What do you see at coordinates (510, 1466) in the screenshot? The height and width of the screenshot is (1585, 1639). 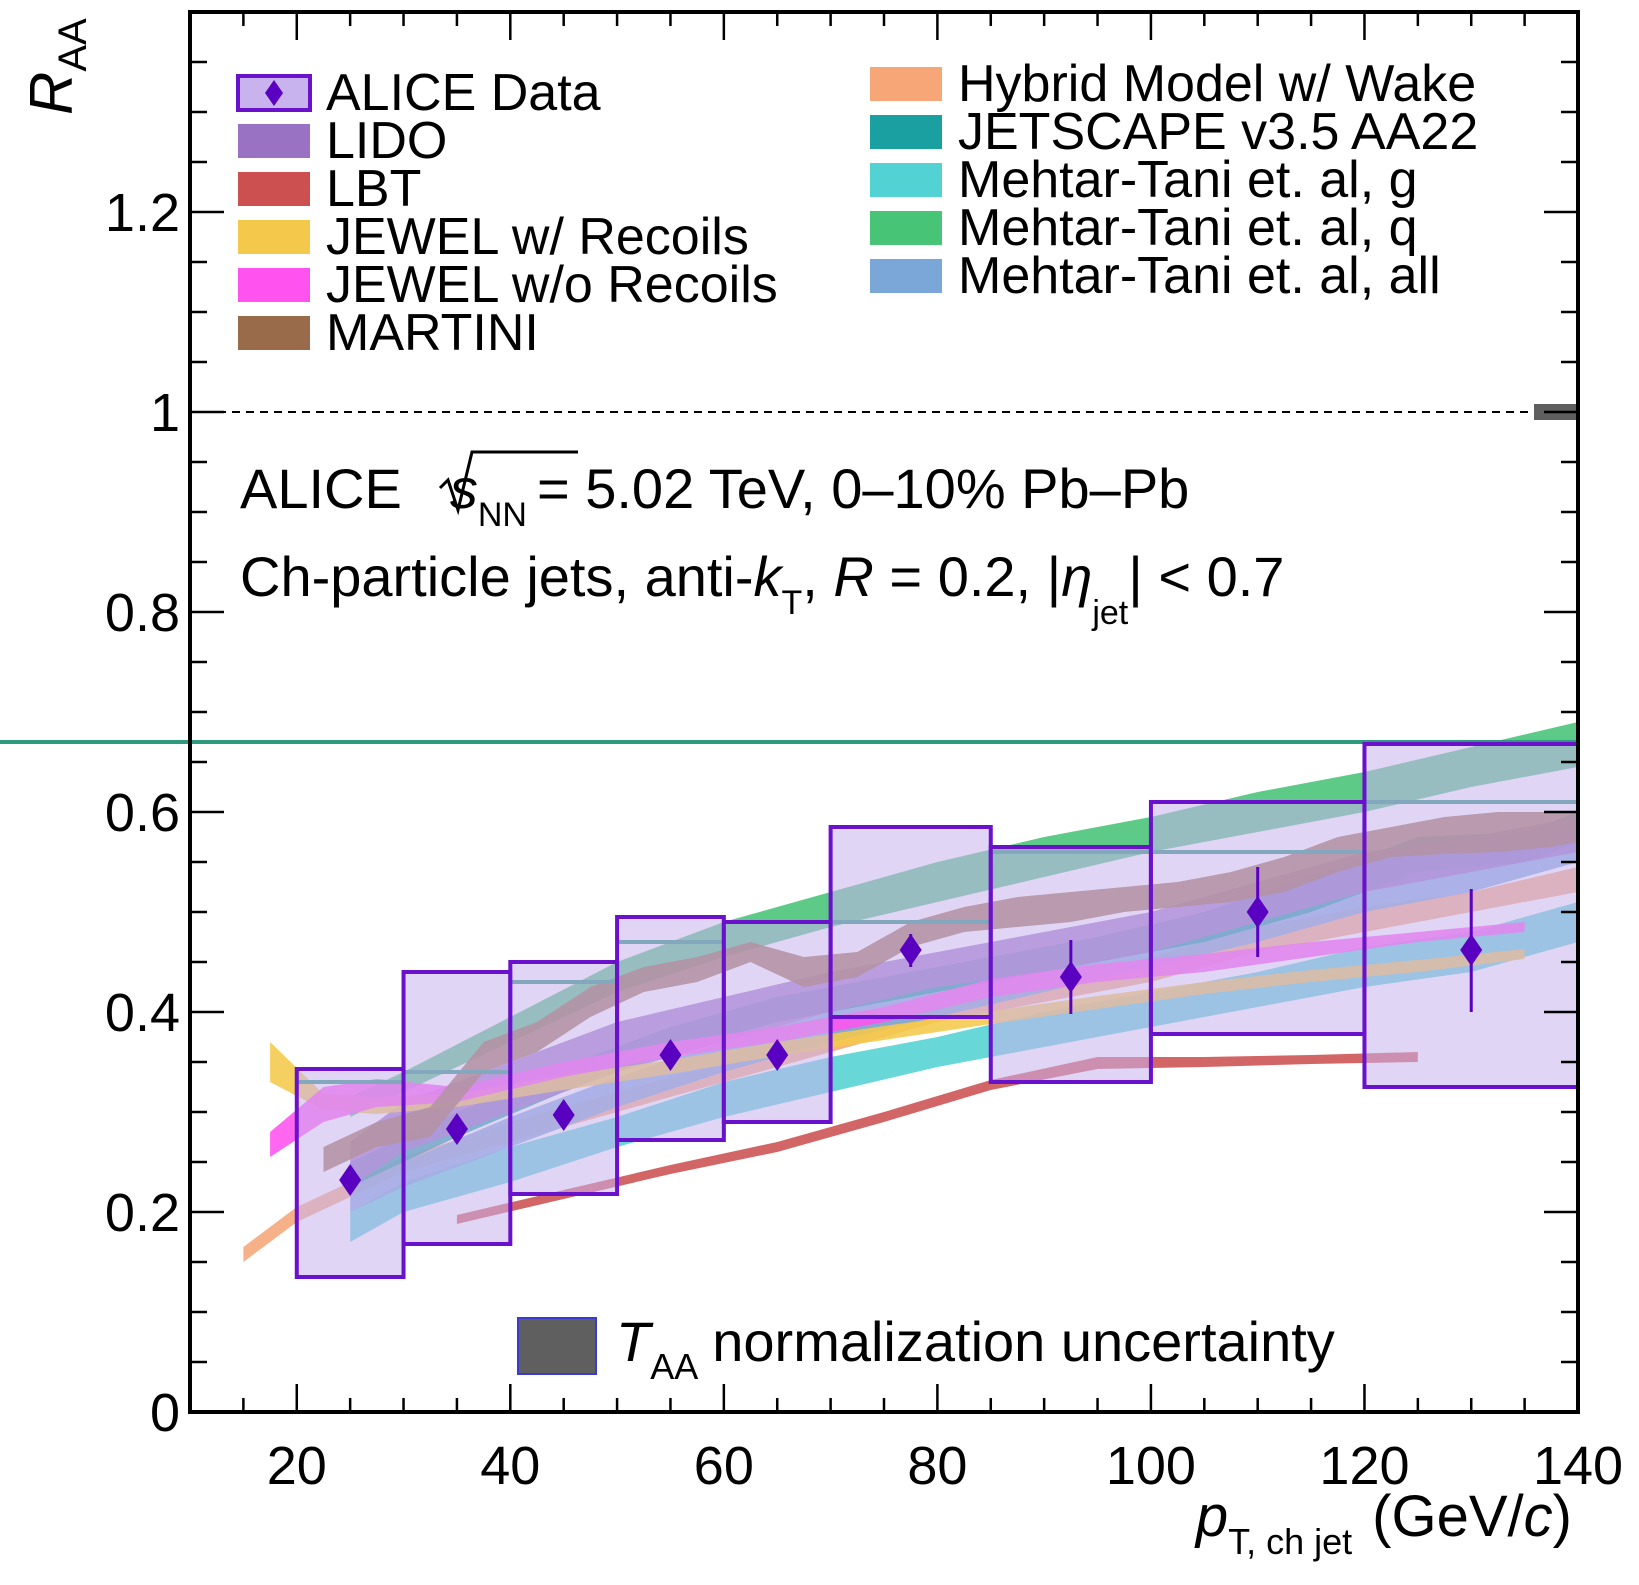 I see `x-tick-label: 40` at bounding box center [510, 1466].